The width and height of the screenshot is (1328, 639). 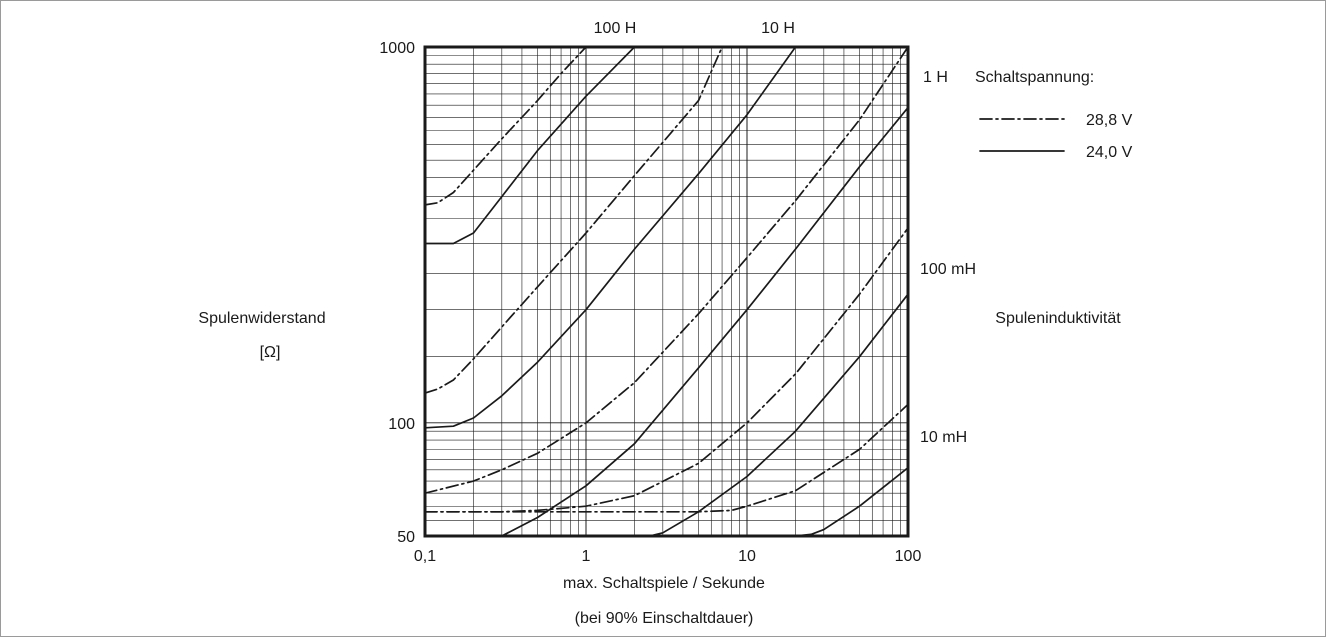 I want to click on x-axis-label: max. Schaltspiele / Sekunde, so click(x=664, y=583).